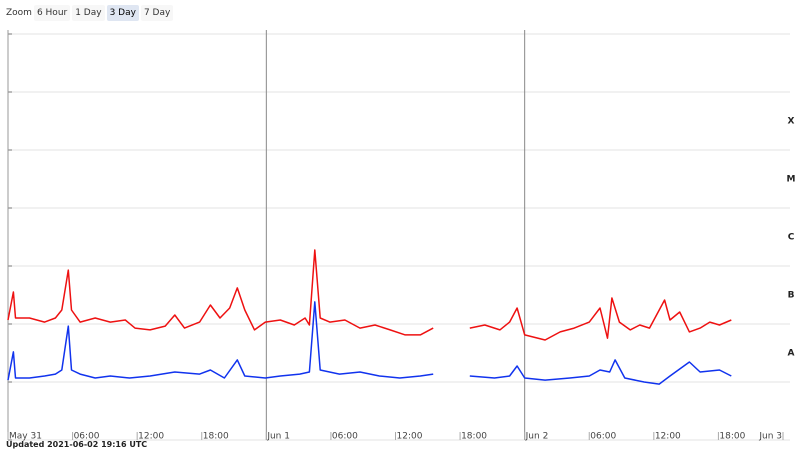 The height and width of the screenshot is (450, 800). Describe the element at coordinates (791, 122) in the screenshot. I see `flare-class-label: X` at that location.